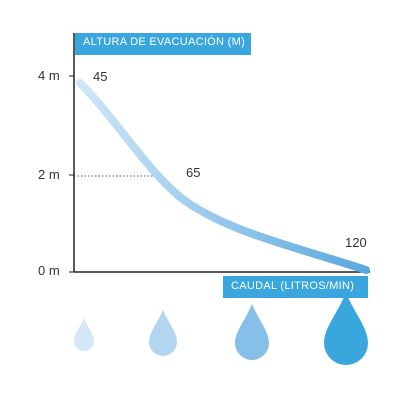 This screenshot has height=400, width=400. What do you see at coordinates (221, 328) in the screenshot?
I see `water-drops` at bounding box center [221, 328].